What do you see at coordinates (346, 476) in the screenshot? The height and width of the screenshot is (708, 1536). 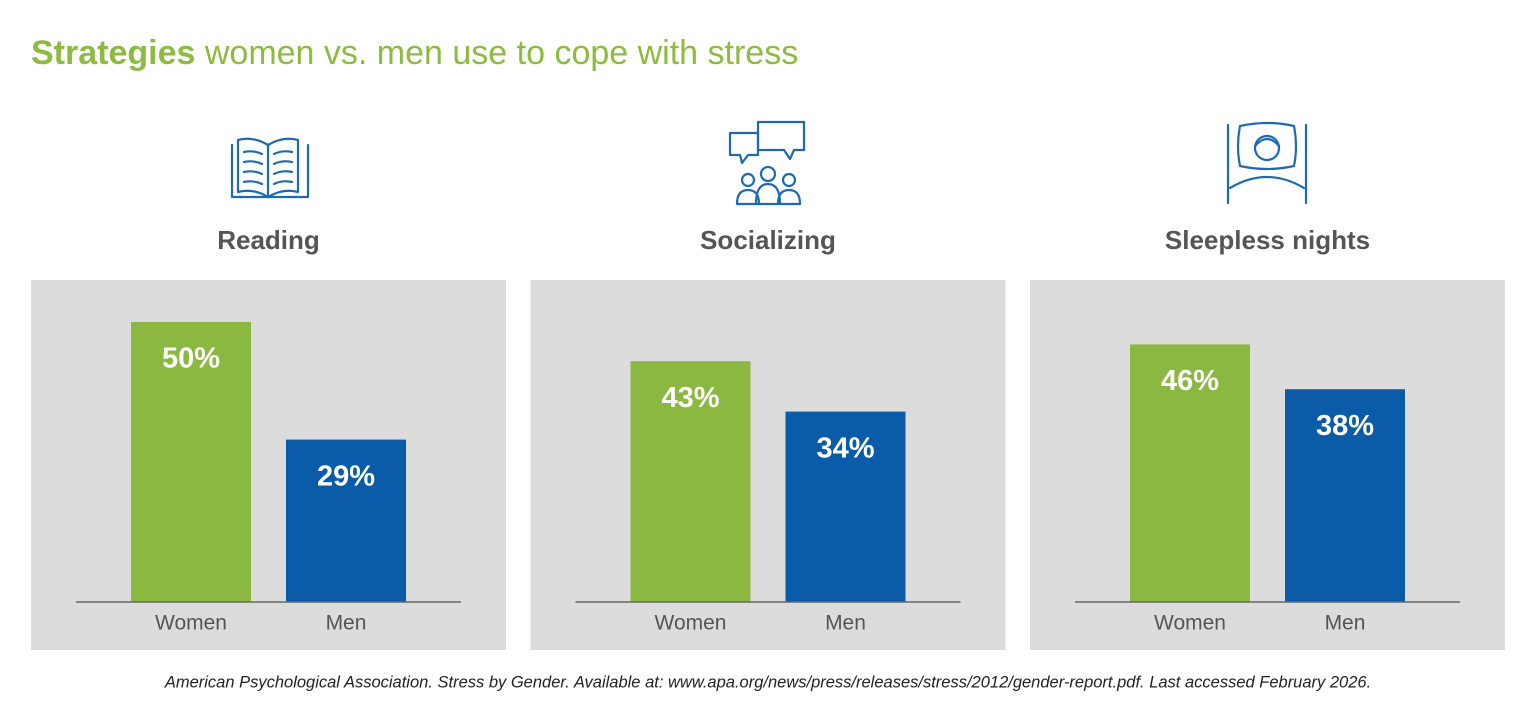 I see `value-label: 29%` at bounding box center [346, 476].